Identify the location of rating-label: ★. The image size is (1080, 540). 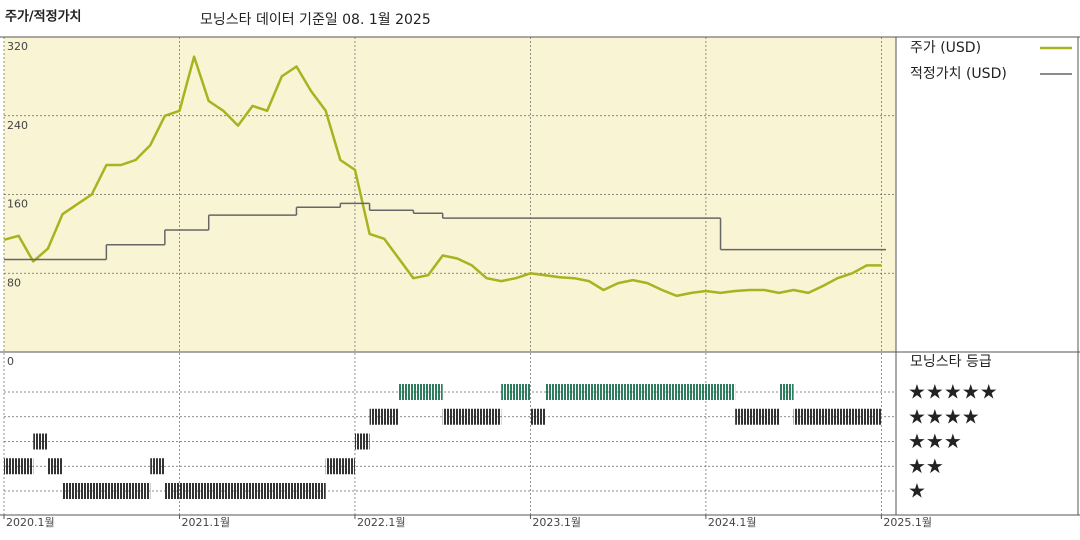
(917, 491).